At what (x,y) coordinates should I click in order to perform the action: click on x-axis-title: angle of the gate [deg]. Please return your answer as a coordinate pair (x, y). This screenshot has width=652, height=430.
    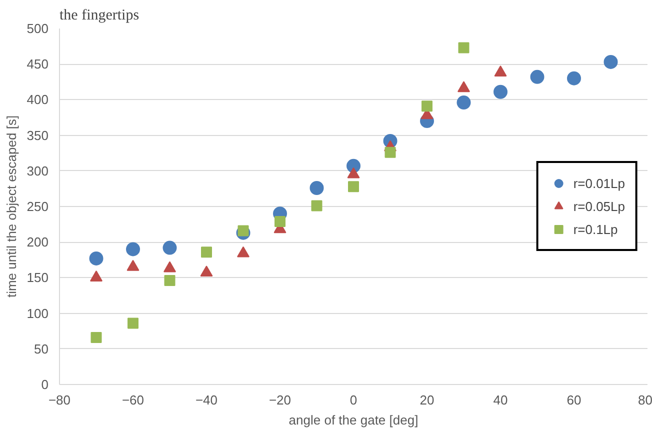
    Looking at the image, I should click on (353, 420).